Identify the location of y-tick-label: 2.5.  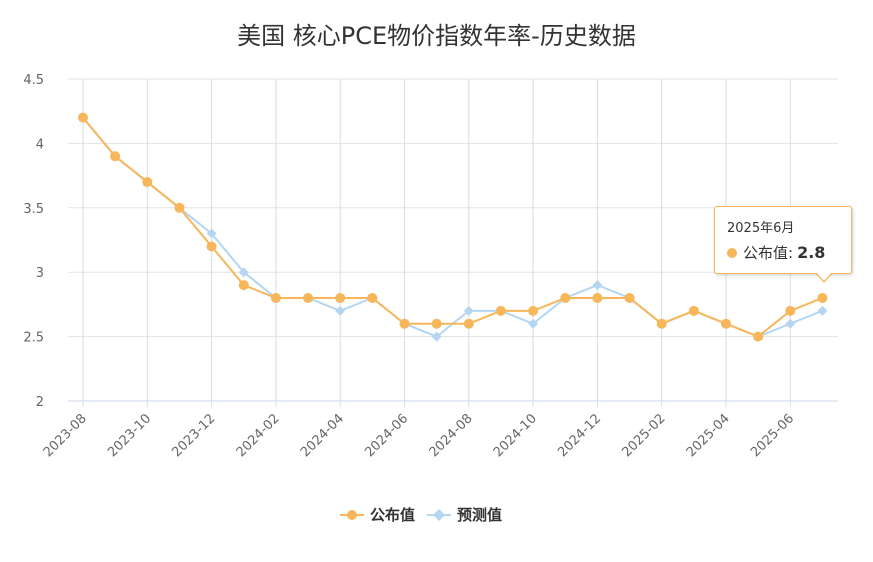
(33, 338).